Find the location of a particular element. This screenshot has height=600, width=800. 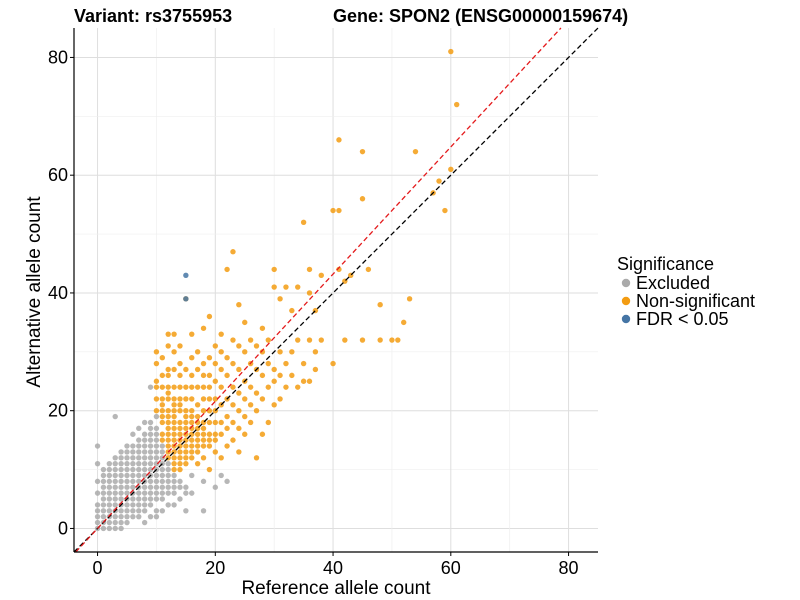

x-axis-title: Reference allele count is located at coordinates (336, 588).